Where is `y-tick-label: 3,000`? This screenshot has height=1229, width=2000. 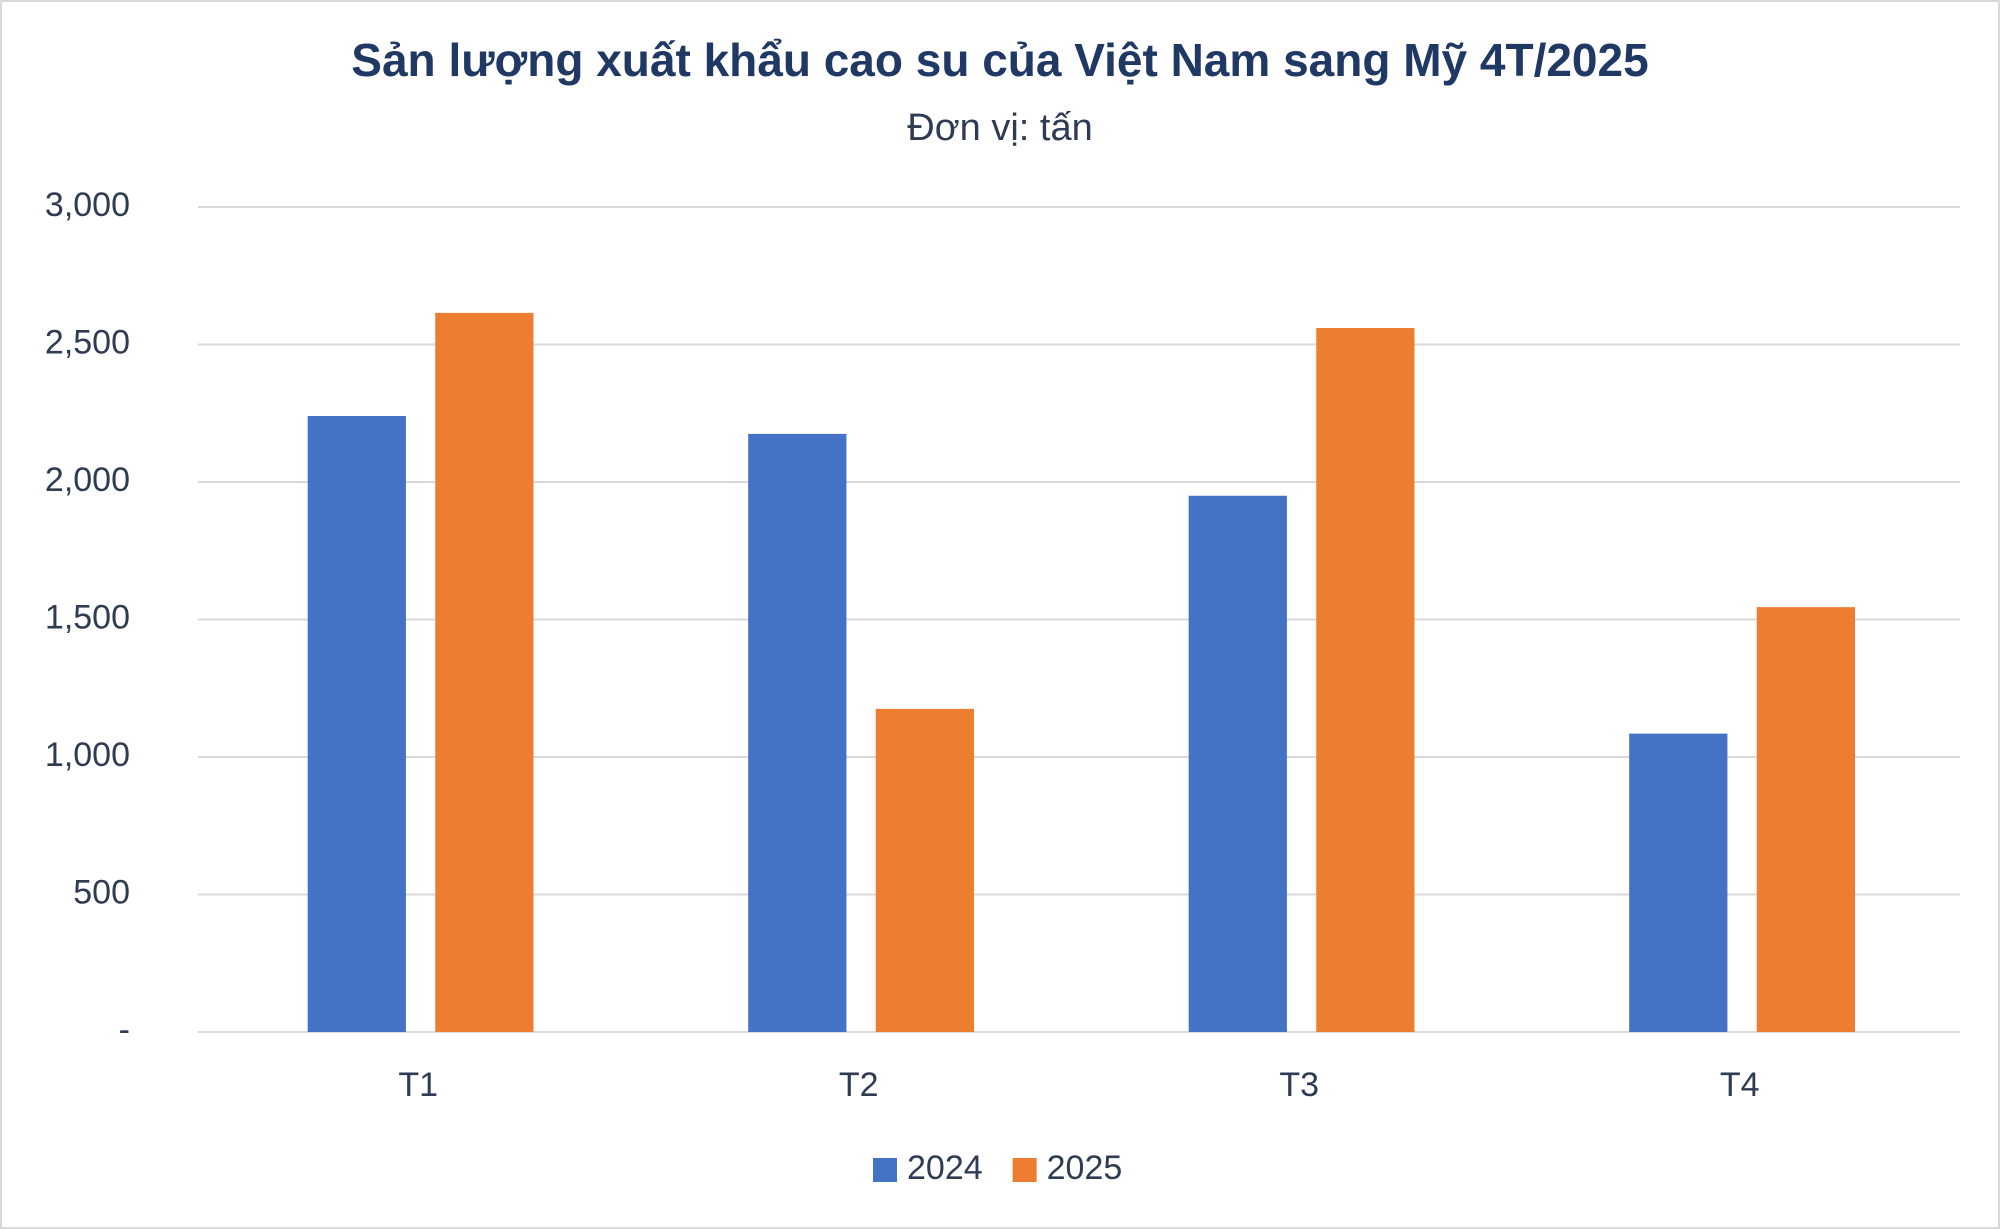 y-tick-label: 3,000 is located at coordinates (87, 205).